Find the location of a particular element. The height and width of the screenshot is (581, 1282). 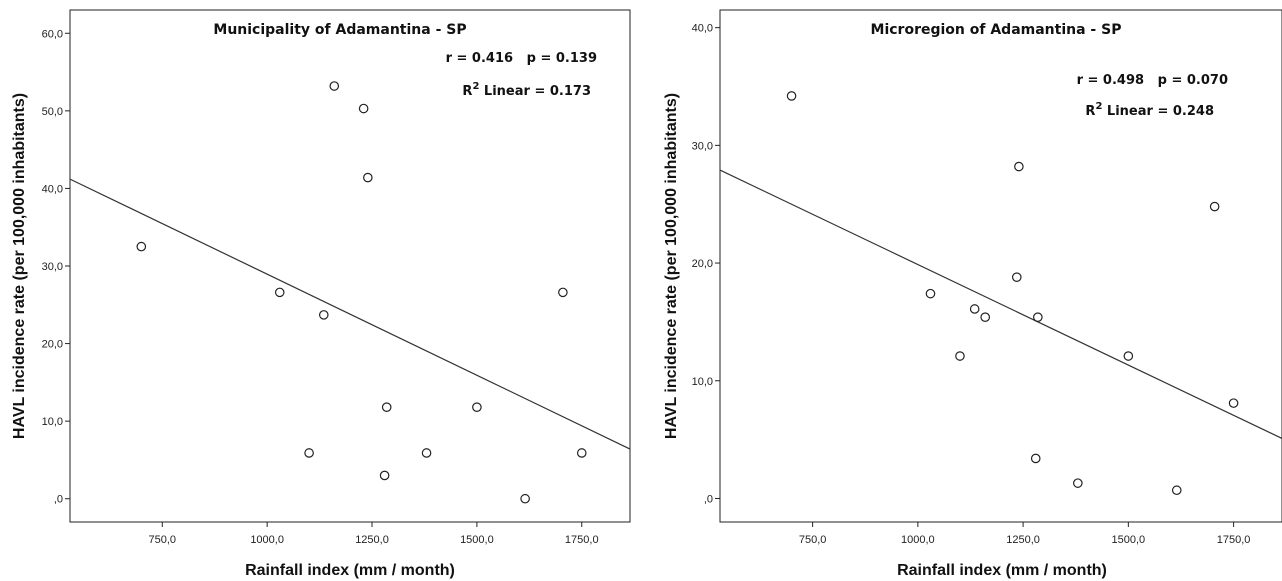

stat-line-r2: R2 Linear = 0.173 is located at coordinates (526, 90).